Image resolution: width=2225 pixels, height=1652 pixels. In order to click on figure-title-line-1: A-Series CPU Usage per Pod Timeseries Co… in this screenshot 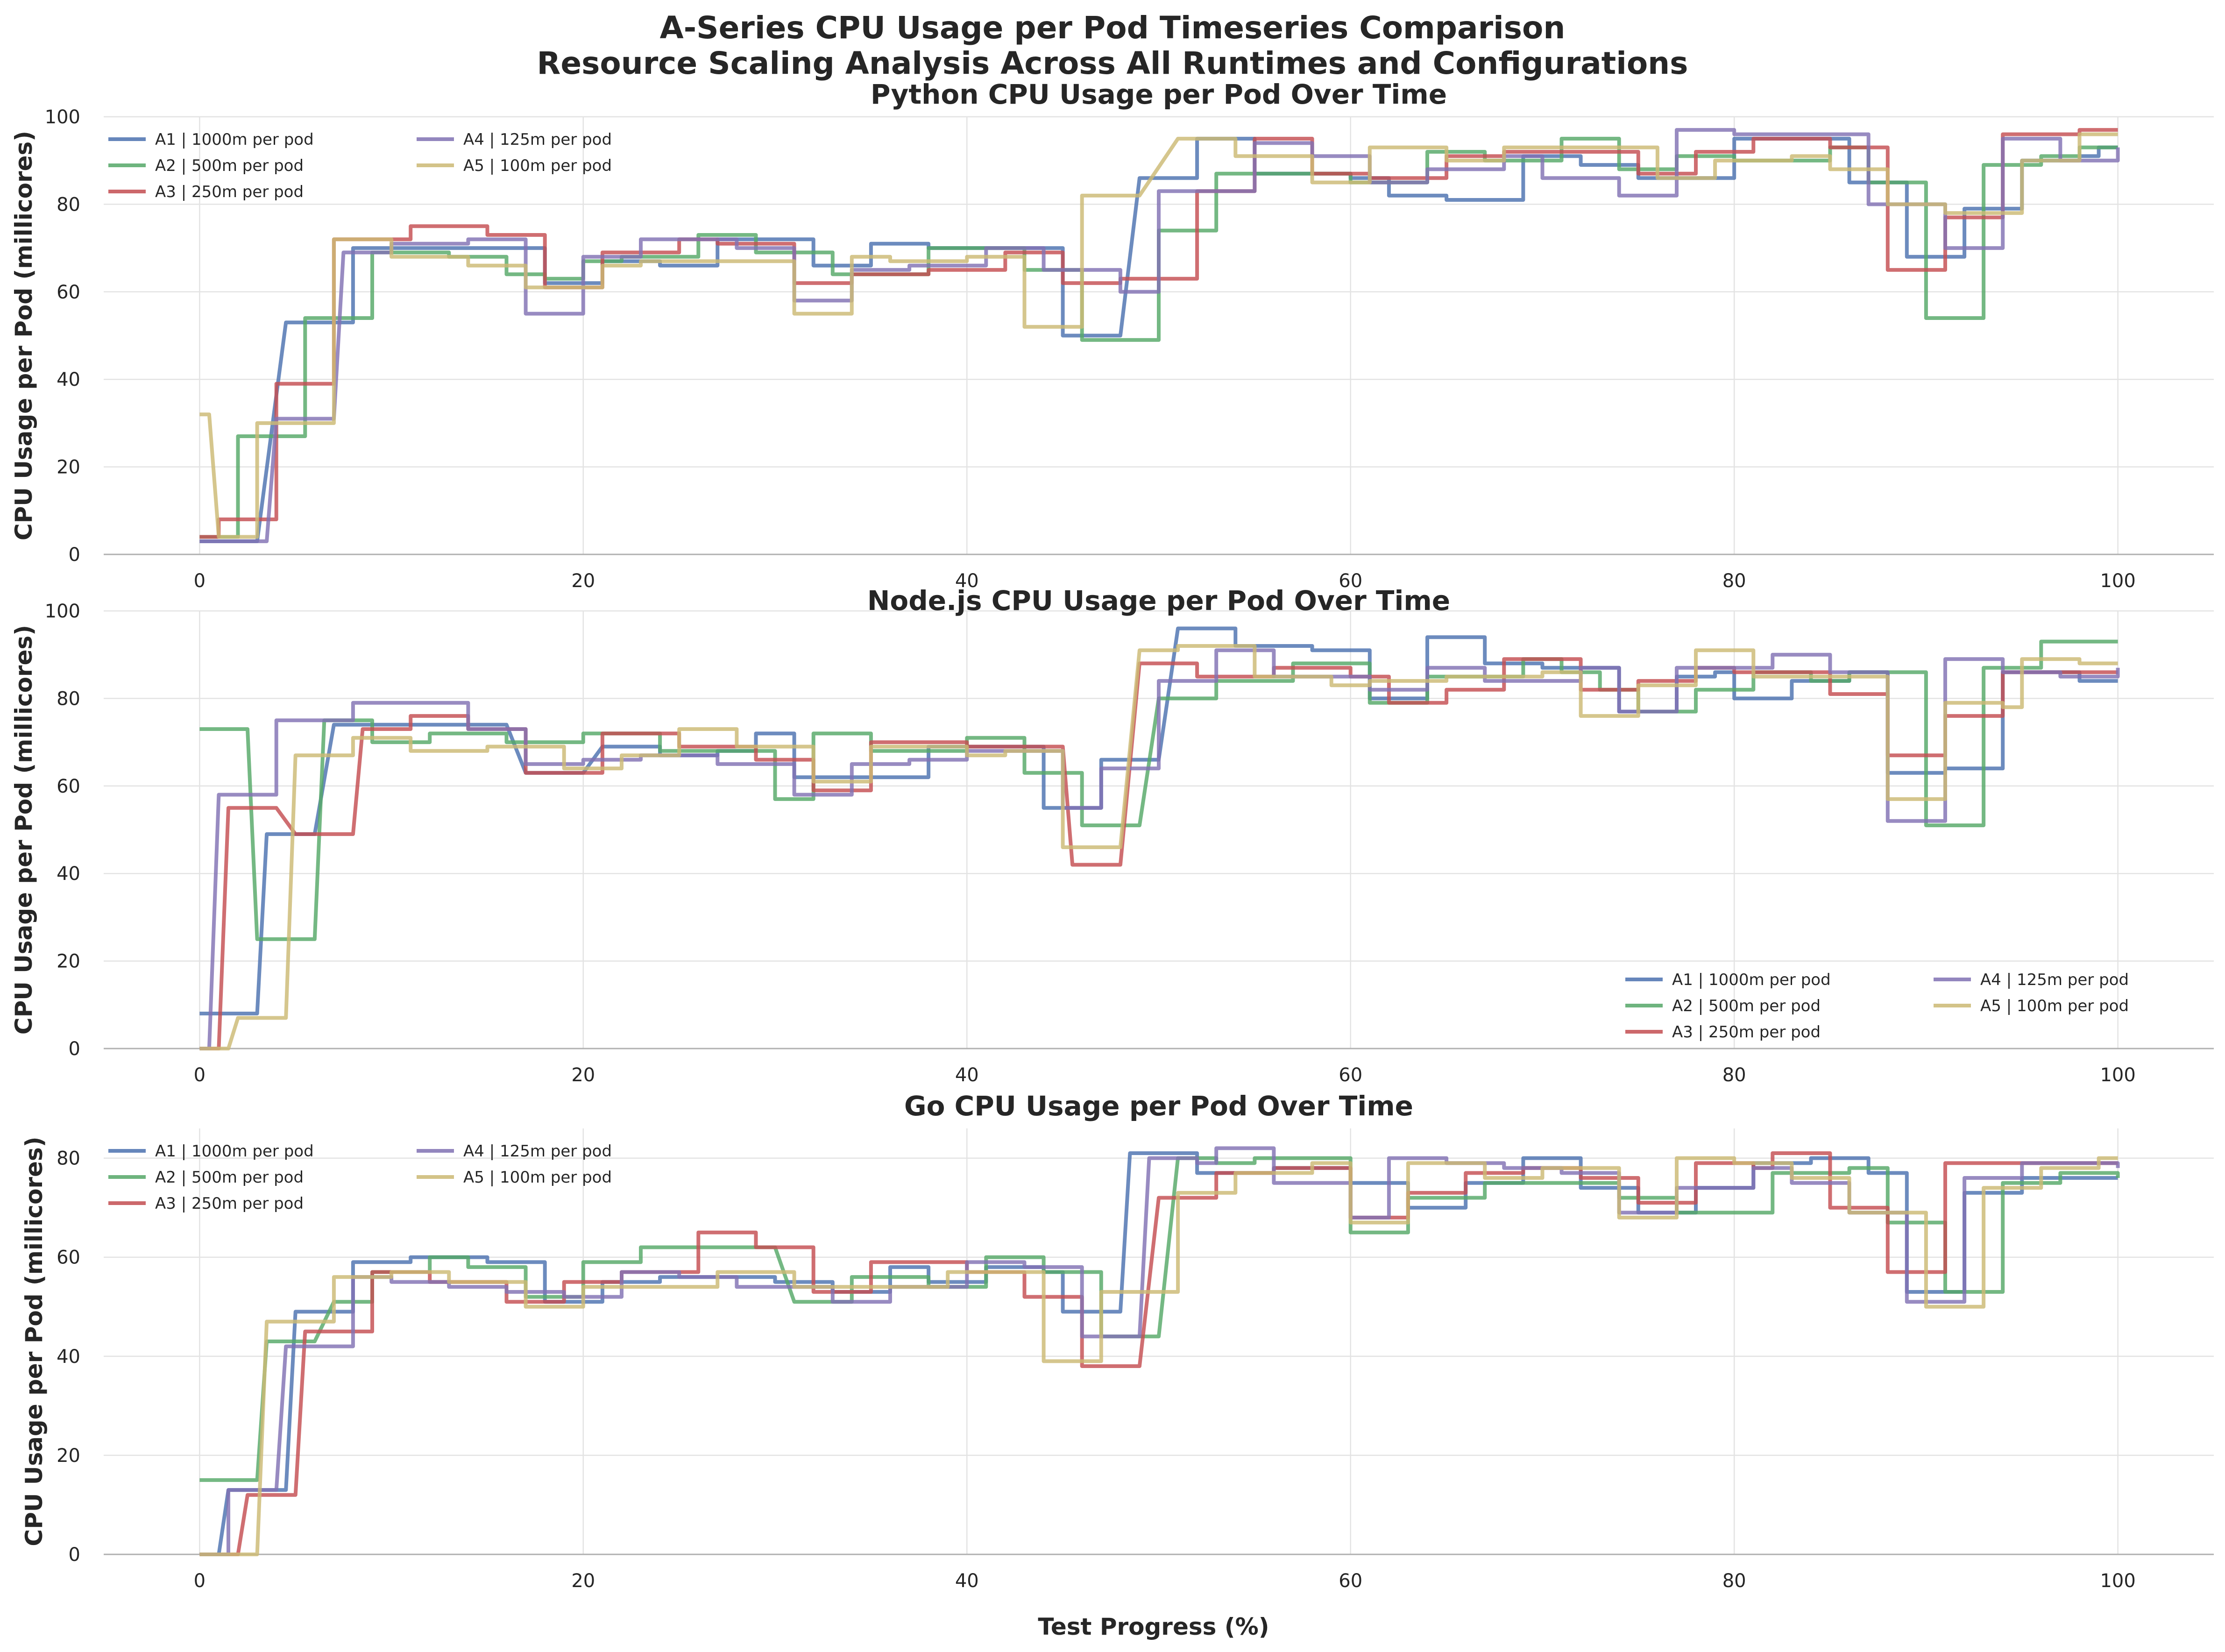, I will do `click(1113, 28)`.